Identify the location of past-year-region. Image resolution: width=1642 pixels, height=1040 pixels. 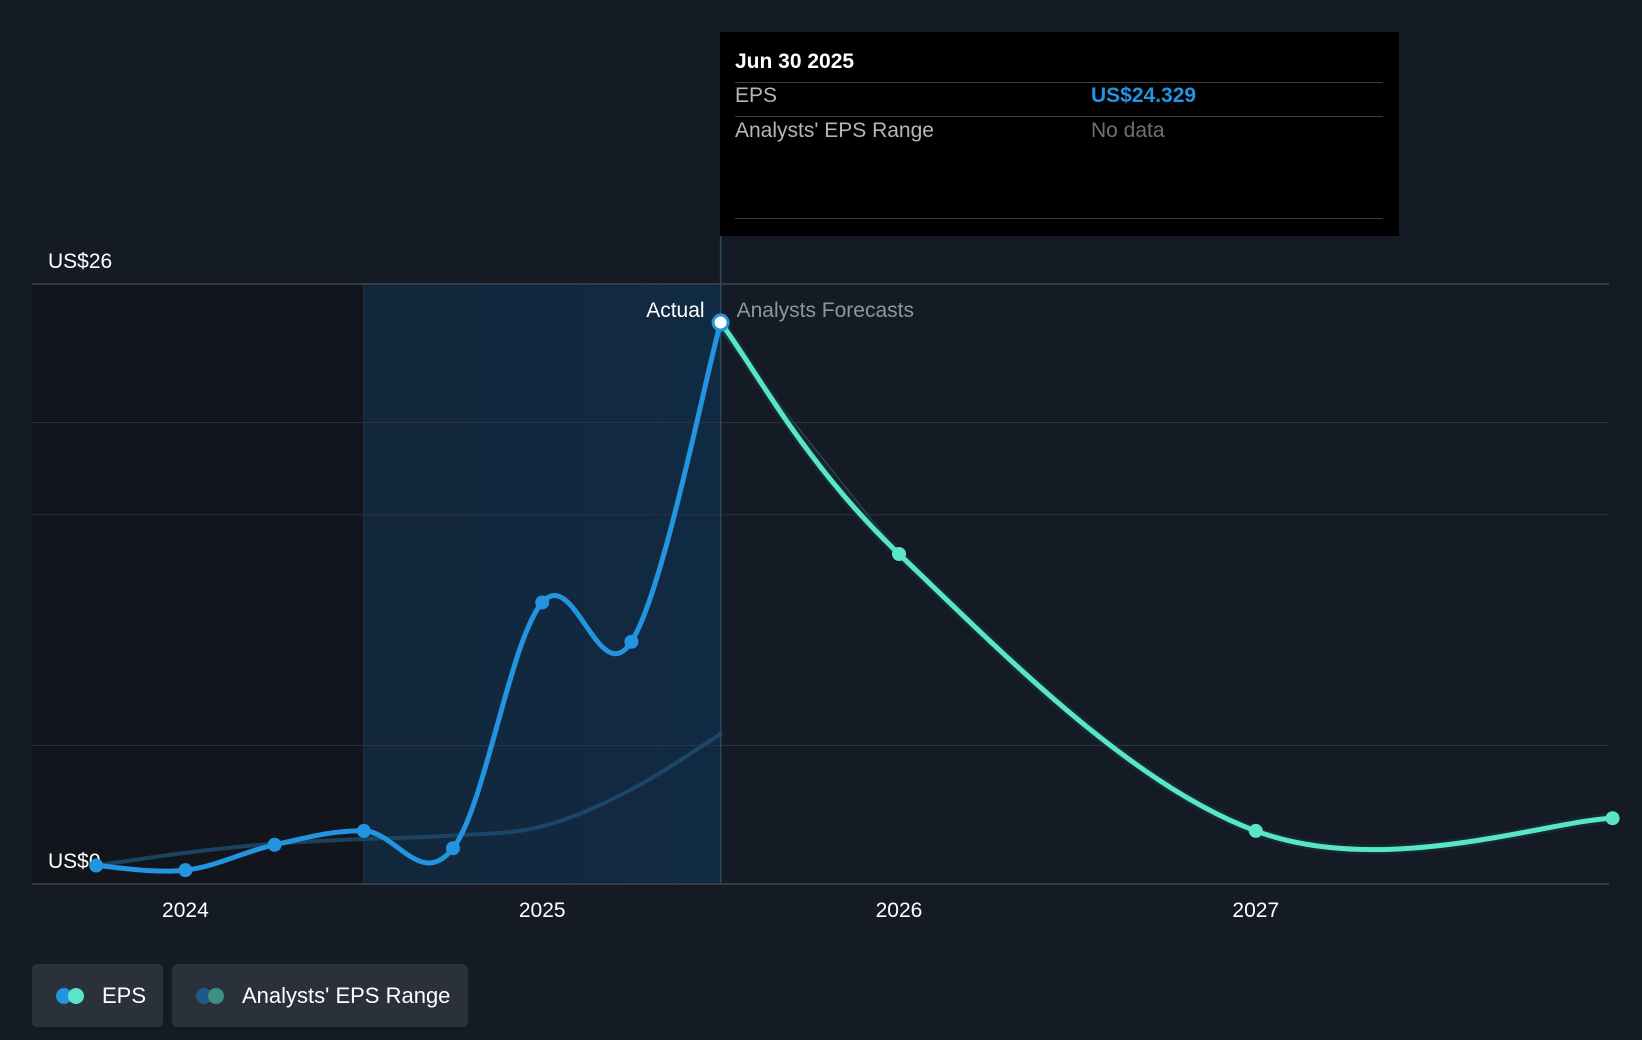
(542, 584).